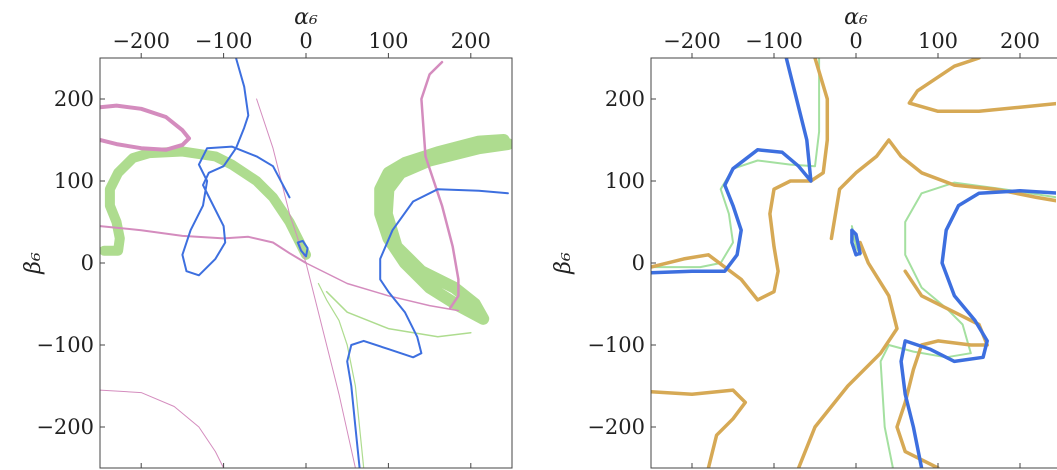  Describe the element at coordinates (70, 263) in the screenshot. I see `left-y-ticks: 200 100 0 −100 −200` at that location.